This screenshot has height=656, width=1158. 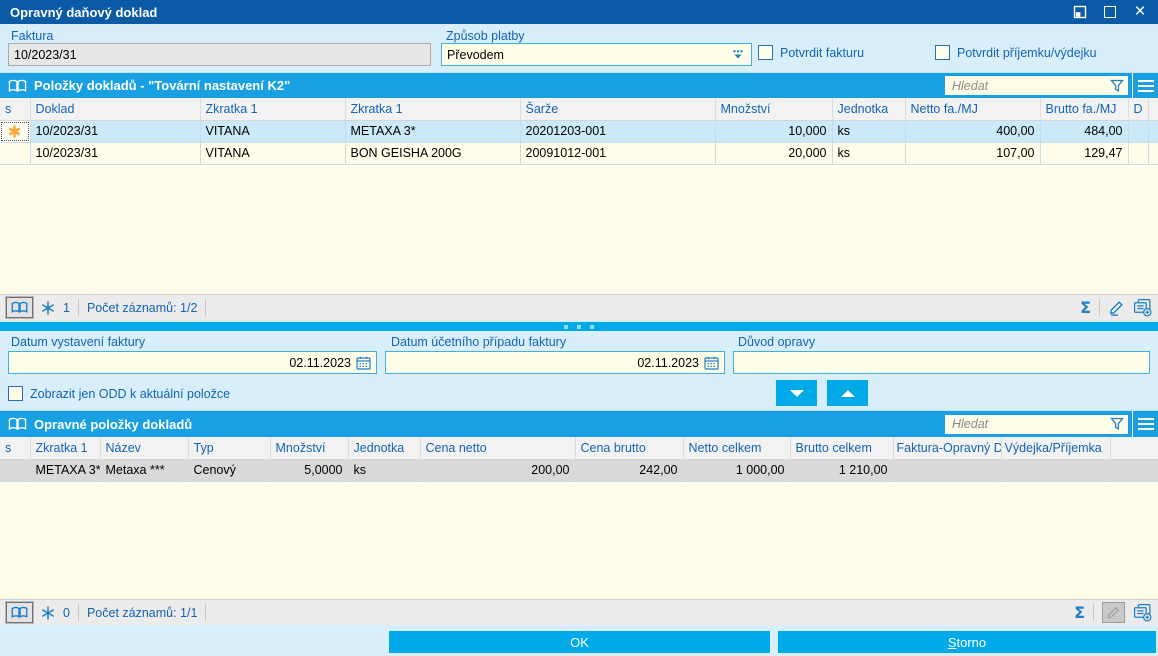 What do you see at coordinates (1080, 12) in the screenshot?
I see `dock-restore-icon` at bounding box center [1080, 12].